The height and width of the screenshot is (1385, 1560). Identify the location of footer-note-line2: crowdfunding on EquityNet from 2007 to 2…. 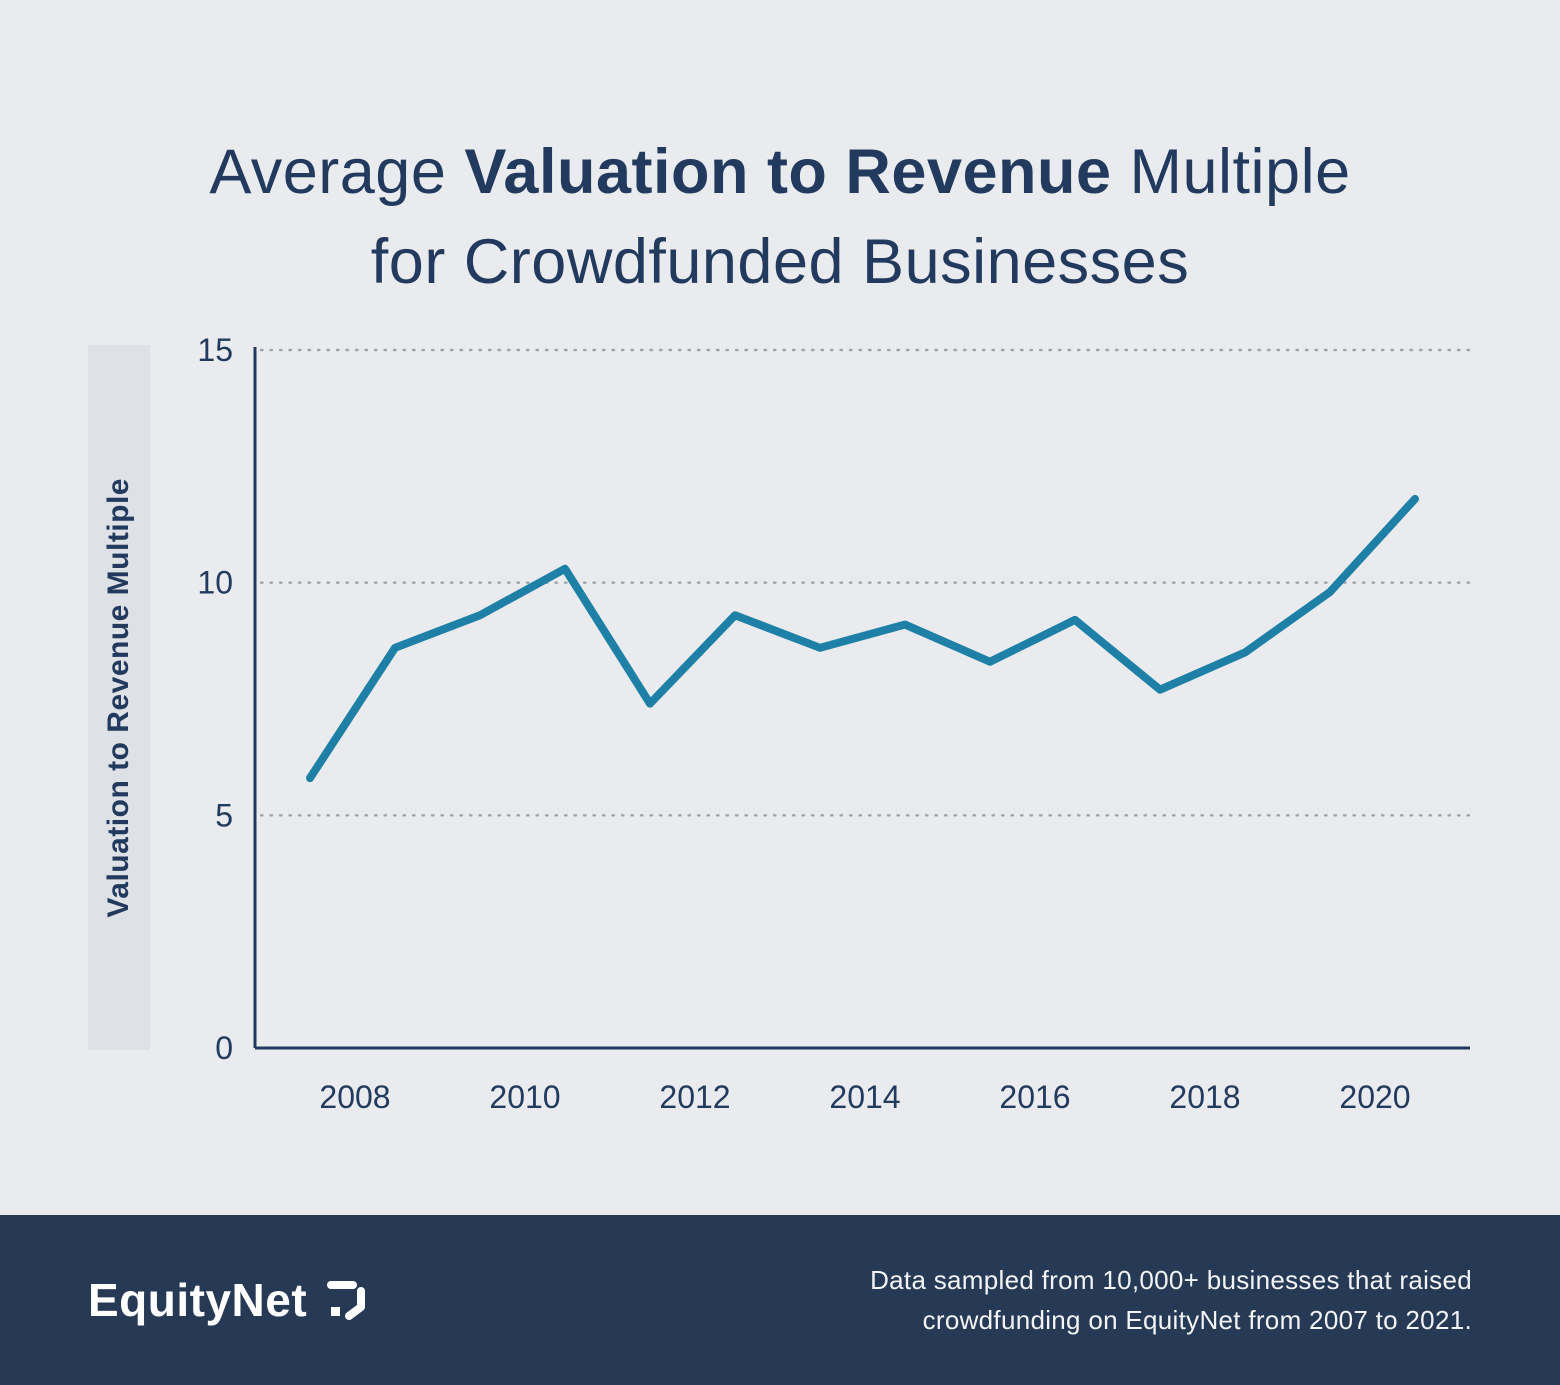
(1197, 1320).